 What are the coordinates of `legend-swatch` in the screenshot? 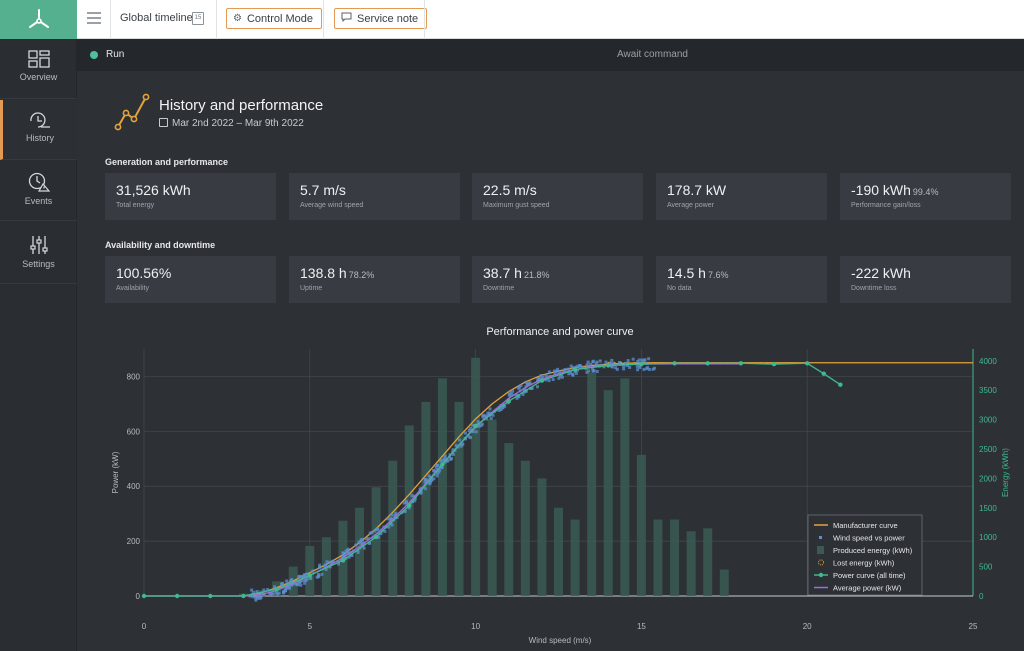 It's located at (821, 562).